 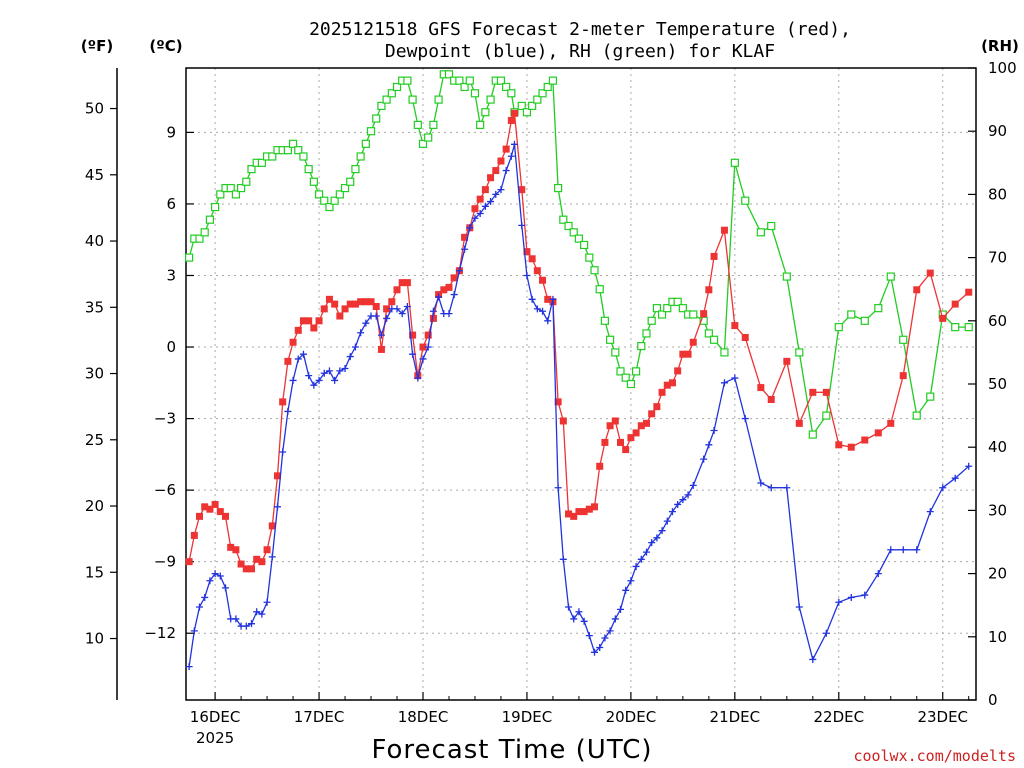 What do you see at coordinates (165, 490) in the screenshot?
I see `celsius-tick-label: −6` at bounding box center [165, 490].